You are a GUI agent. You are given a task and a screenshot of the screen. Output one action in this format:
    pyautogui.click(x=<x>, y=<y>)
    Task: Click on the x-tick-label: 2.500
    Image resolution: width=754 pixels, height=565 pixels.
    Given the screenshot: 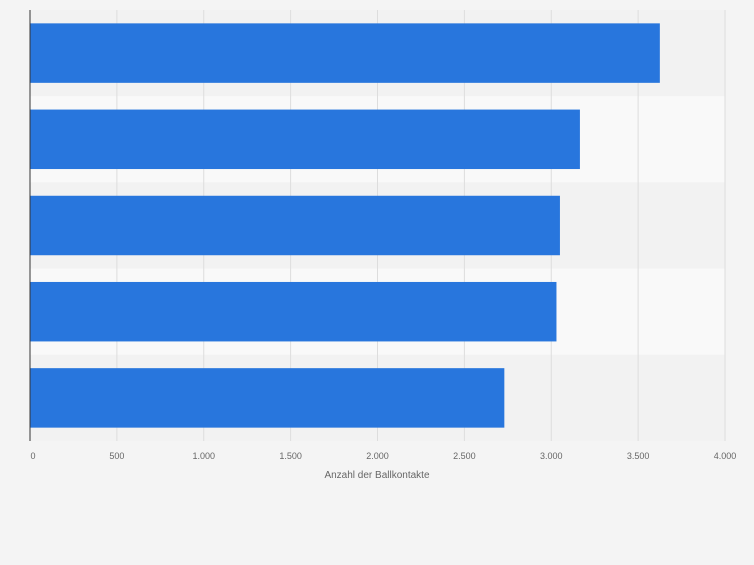 What is the action you would take?
    pyautogui.click(x=464, y=456)
    